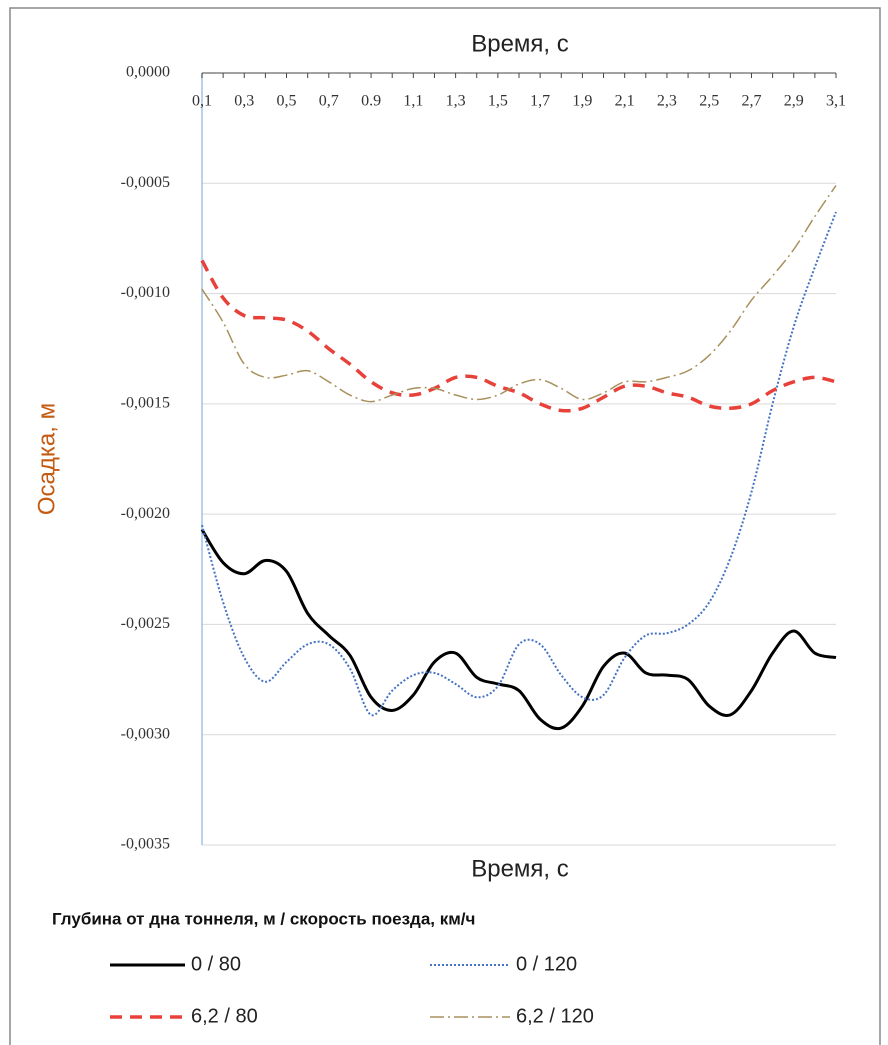  Describe the element at coordinates (540, 101) in the screenshot. I see `x-tick-label: 1,7` at that location.